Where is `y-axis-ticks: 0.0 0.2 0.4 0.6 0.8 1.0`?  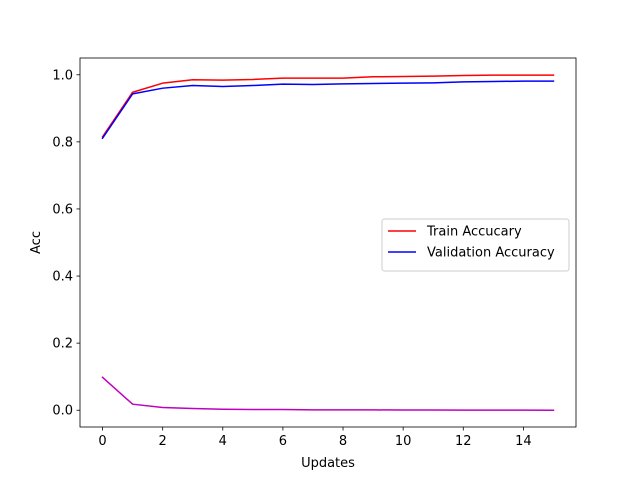 y-axis-ticks: 0.0 0.2 0.4 0.6 0.8 1.0 is located at coordinates (66, 243).